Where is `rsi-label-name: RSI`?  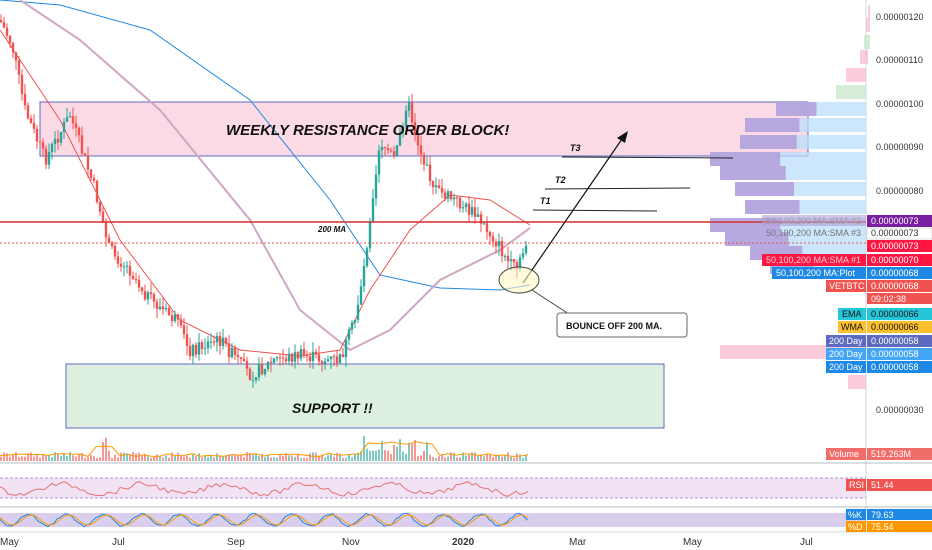
rsi-label-name: RSI is located at coordinates (856, 485).